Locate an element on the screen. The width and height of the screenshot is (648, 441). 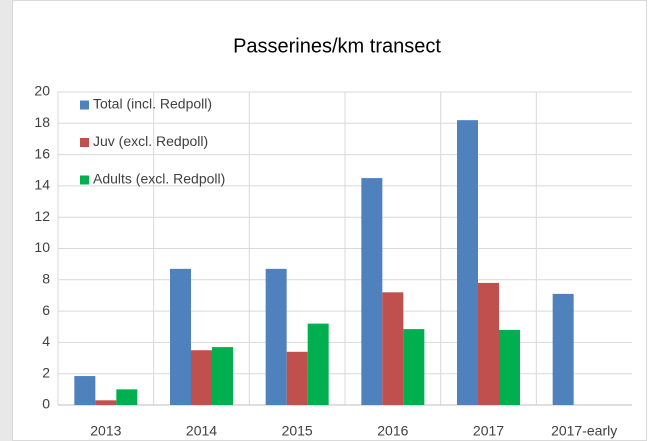
y-tick-label: 0 is located at coordinates (46, 404).